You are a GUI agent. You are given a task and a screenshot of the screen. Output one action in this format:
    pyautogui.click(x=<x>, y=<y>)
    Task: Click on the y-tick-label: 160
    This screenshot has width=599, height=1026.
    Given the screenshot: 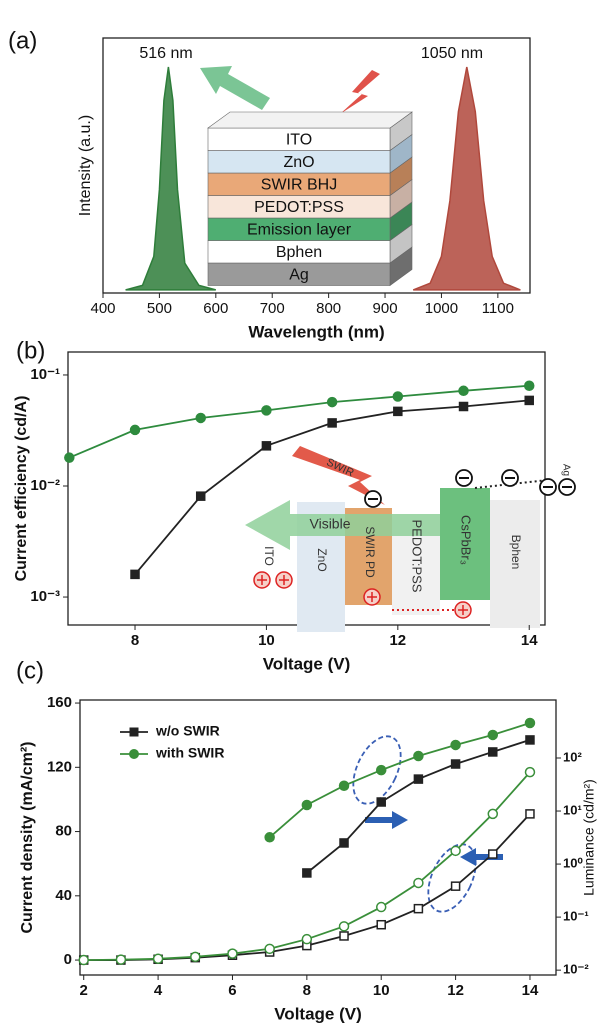 What is the action you would take?
    pyautogui.click(x=59, y=702)
    